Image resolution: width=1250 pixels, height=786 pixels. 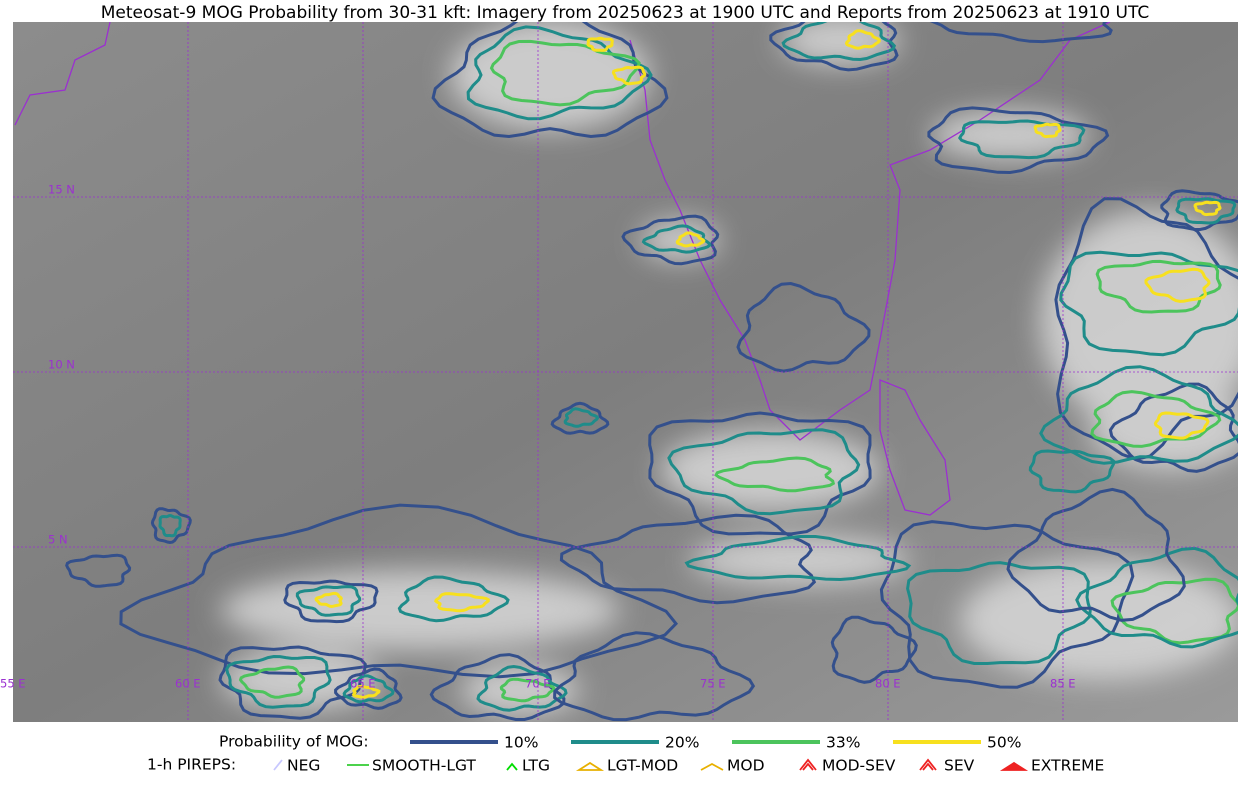 I want to click on pirep-label: LTG, so click(x=536, y=766).